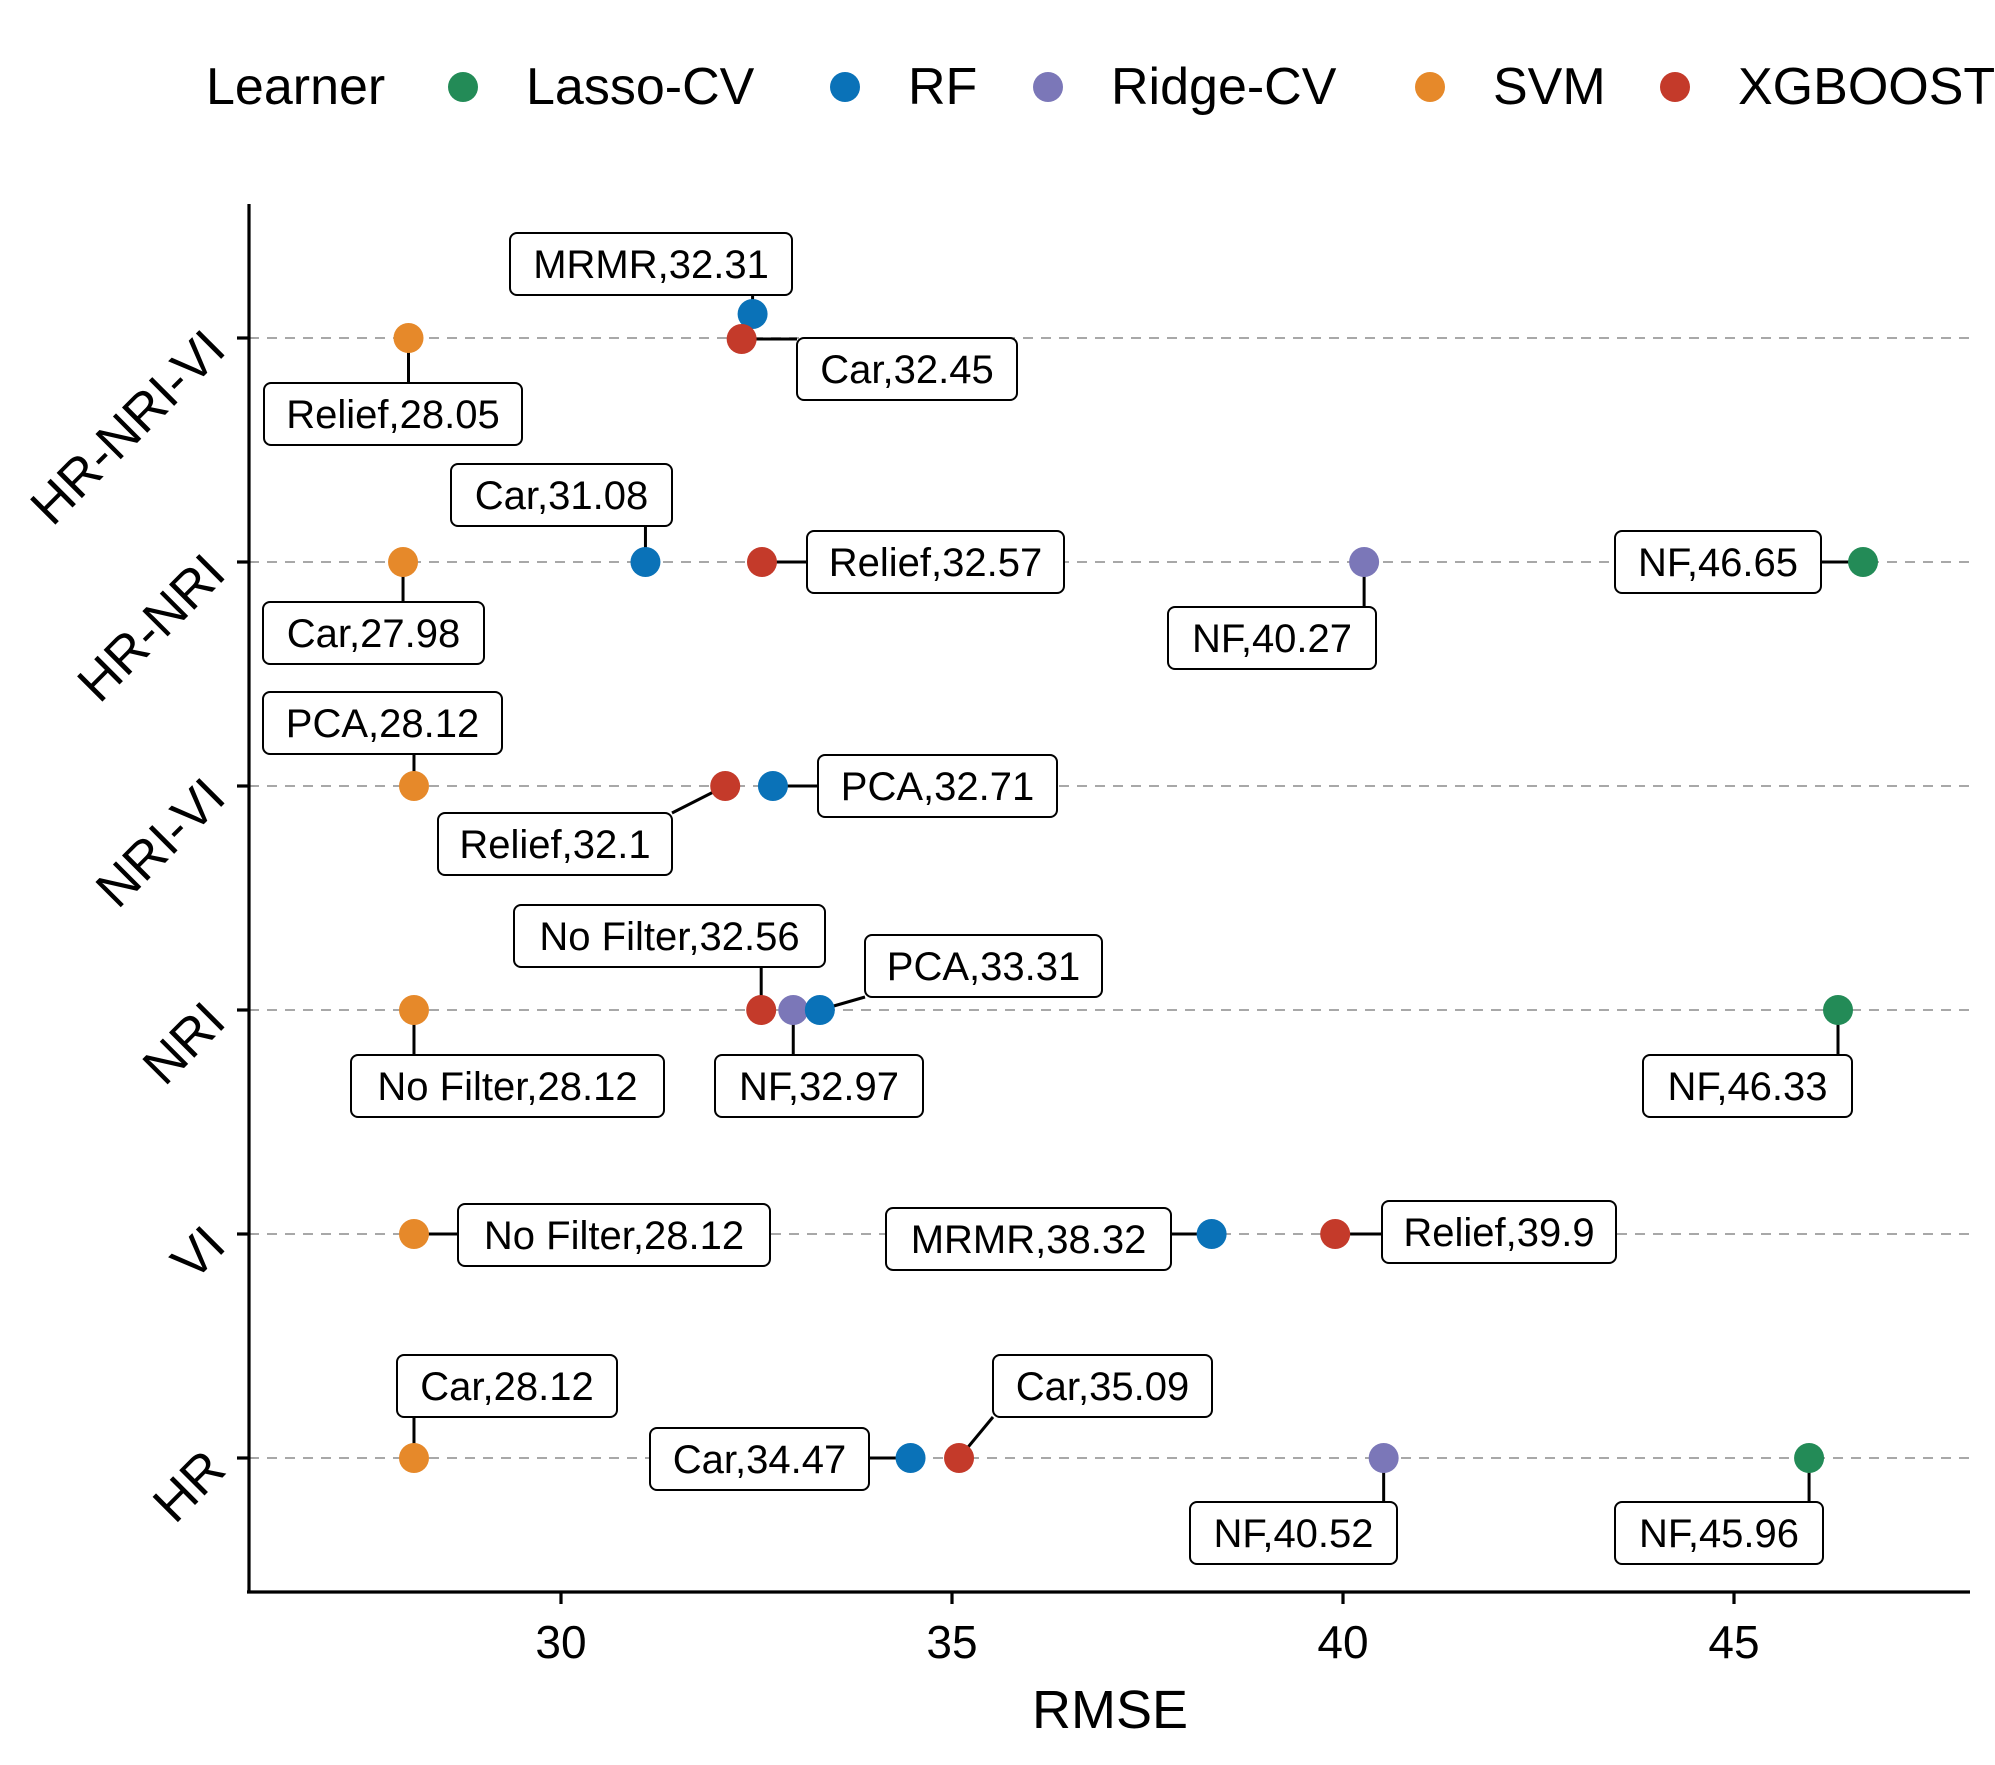  What do you see at coordinates (413, 1458) in the screenshot?
I see `point-svm-hr` at bounding box center [413, 1458].